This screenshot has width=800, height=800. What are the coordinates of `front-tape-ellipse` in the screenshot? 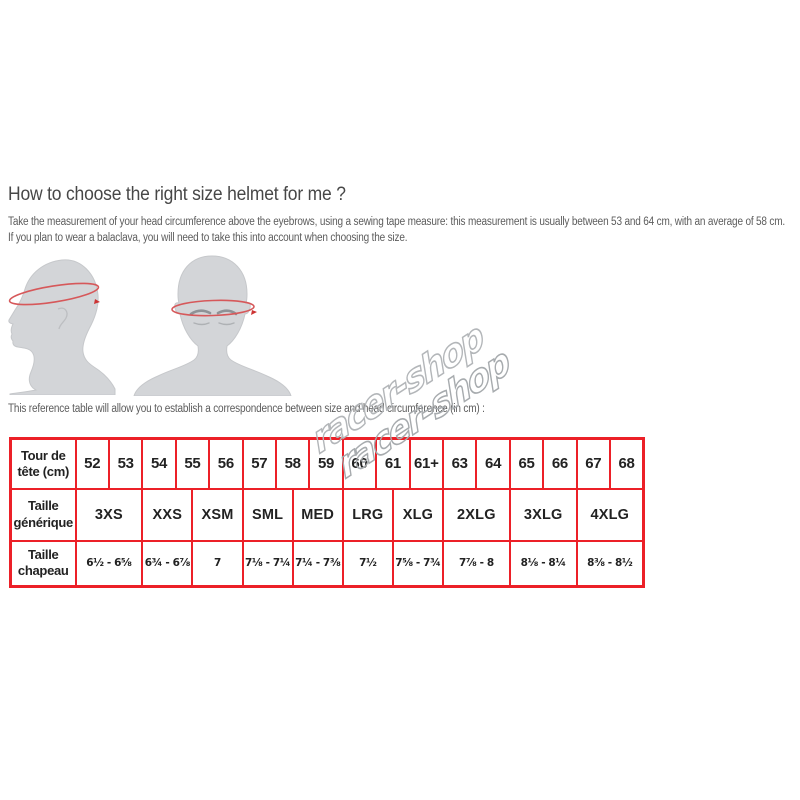 It's located at (213, 308).